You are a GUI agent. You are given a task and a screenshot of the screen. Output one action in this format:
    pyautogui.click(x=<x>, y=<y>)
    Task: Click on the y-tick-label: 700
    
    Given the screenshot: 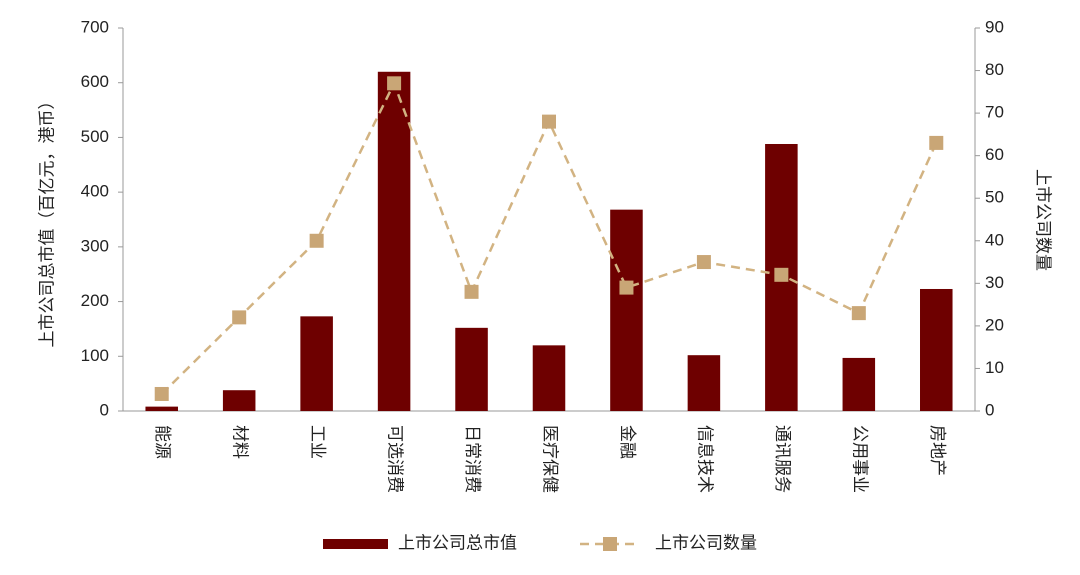 What is the action you would take?
    pyautogui.click(x=95, y=26)
    